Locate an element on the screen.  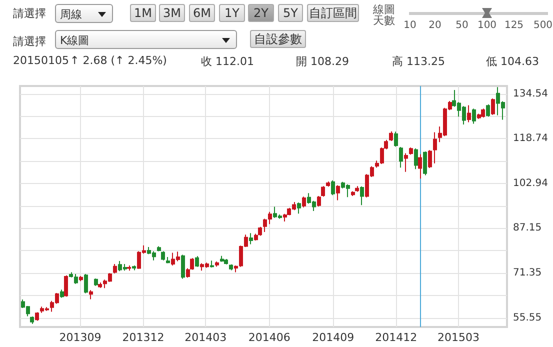
x-tick-label: 201503 is located at coordinates (459, 337).